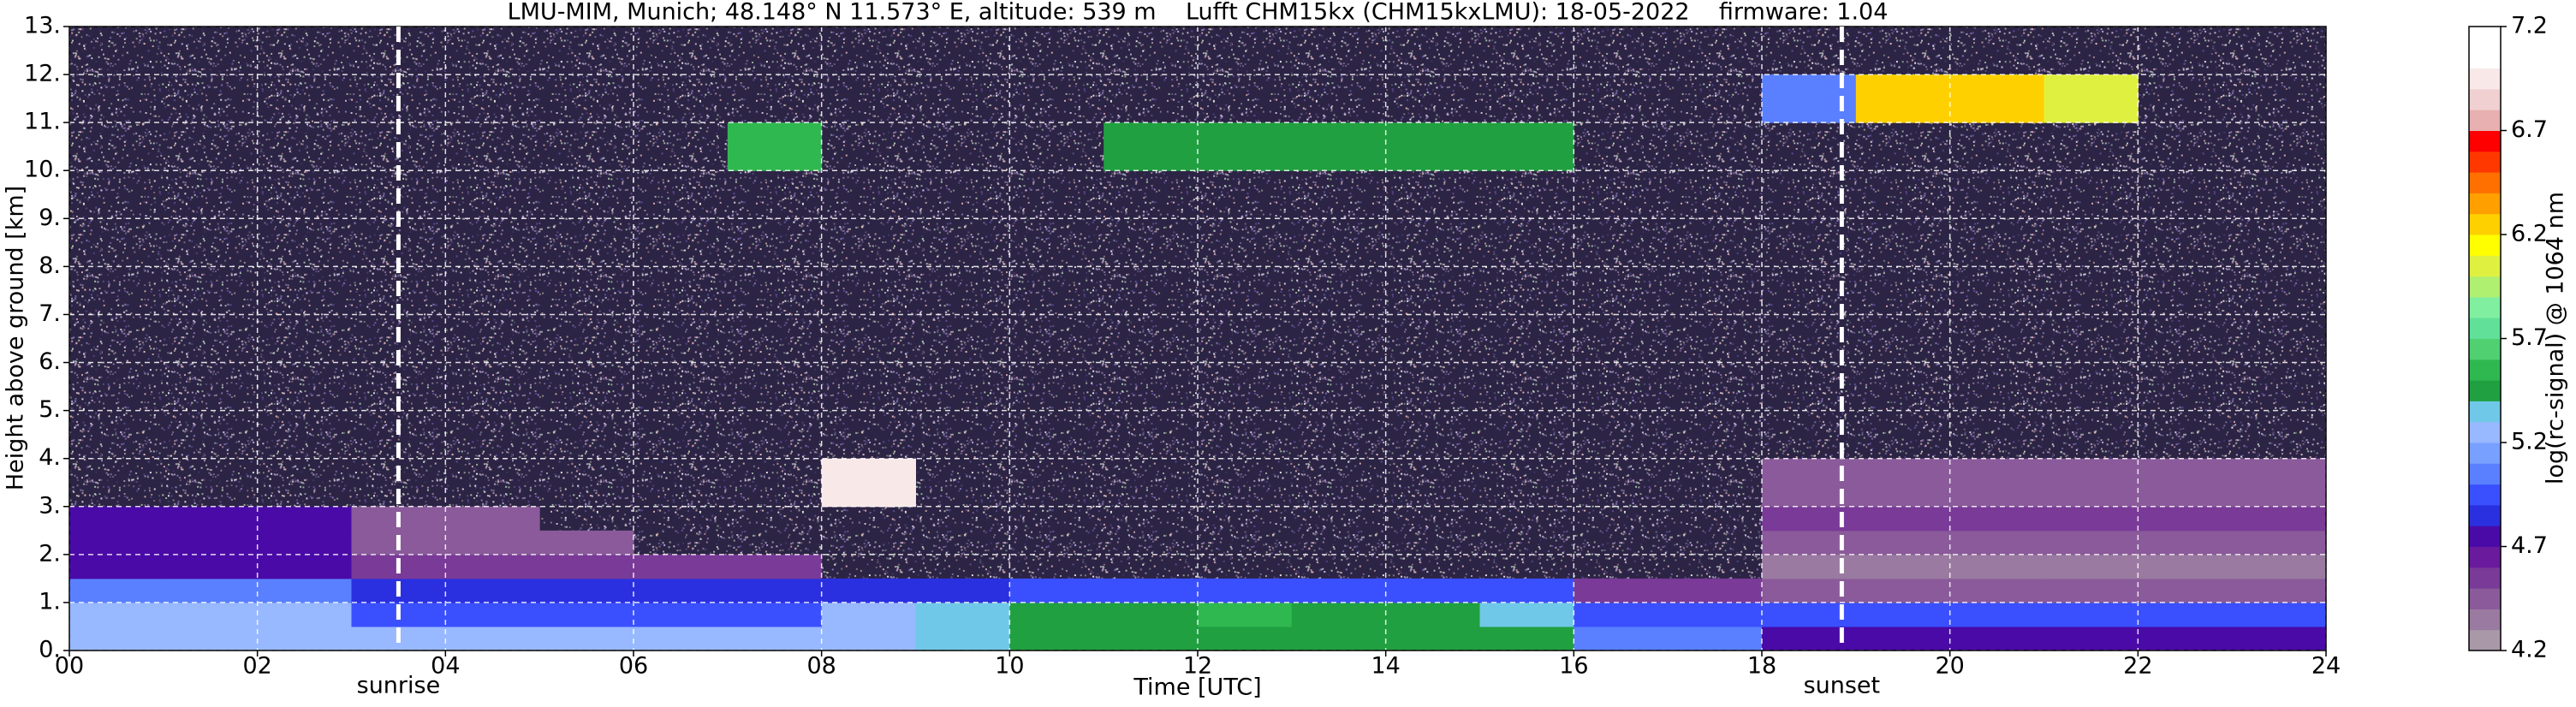 The width and height of the screenshot is (2576, 707). I want to click on y-tick-label: 13., so click(42, 26).